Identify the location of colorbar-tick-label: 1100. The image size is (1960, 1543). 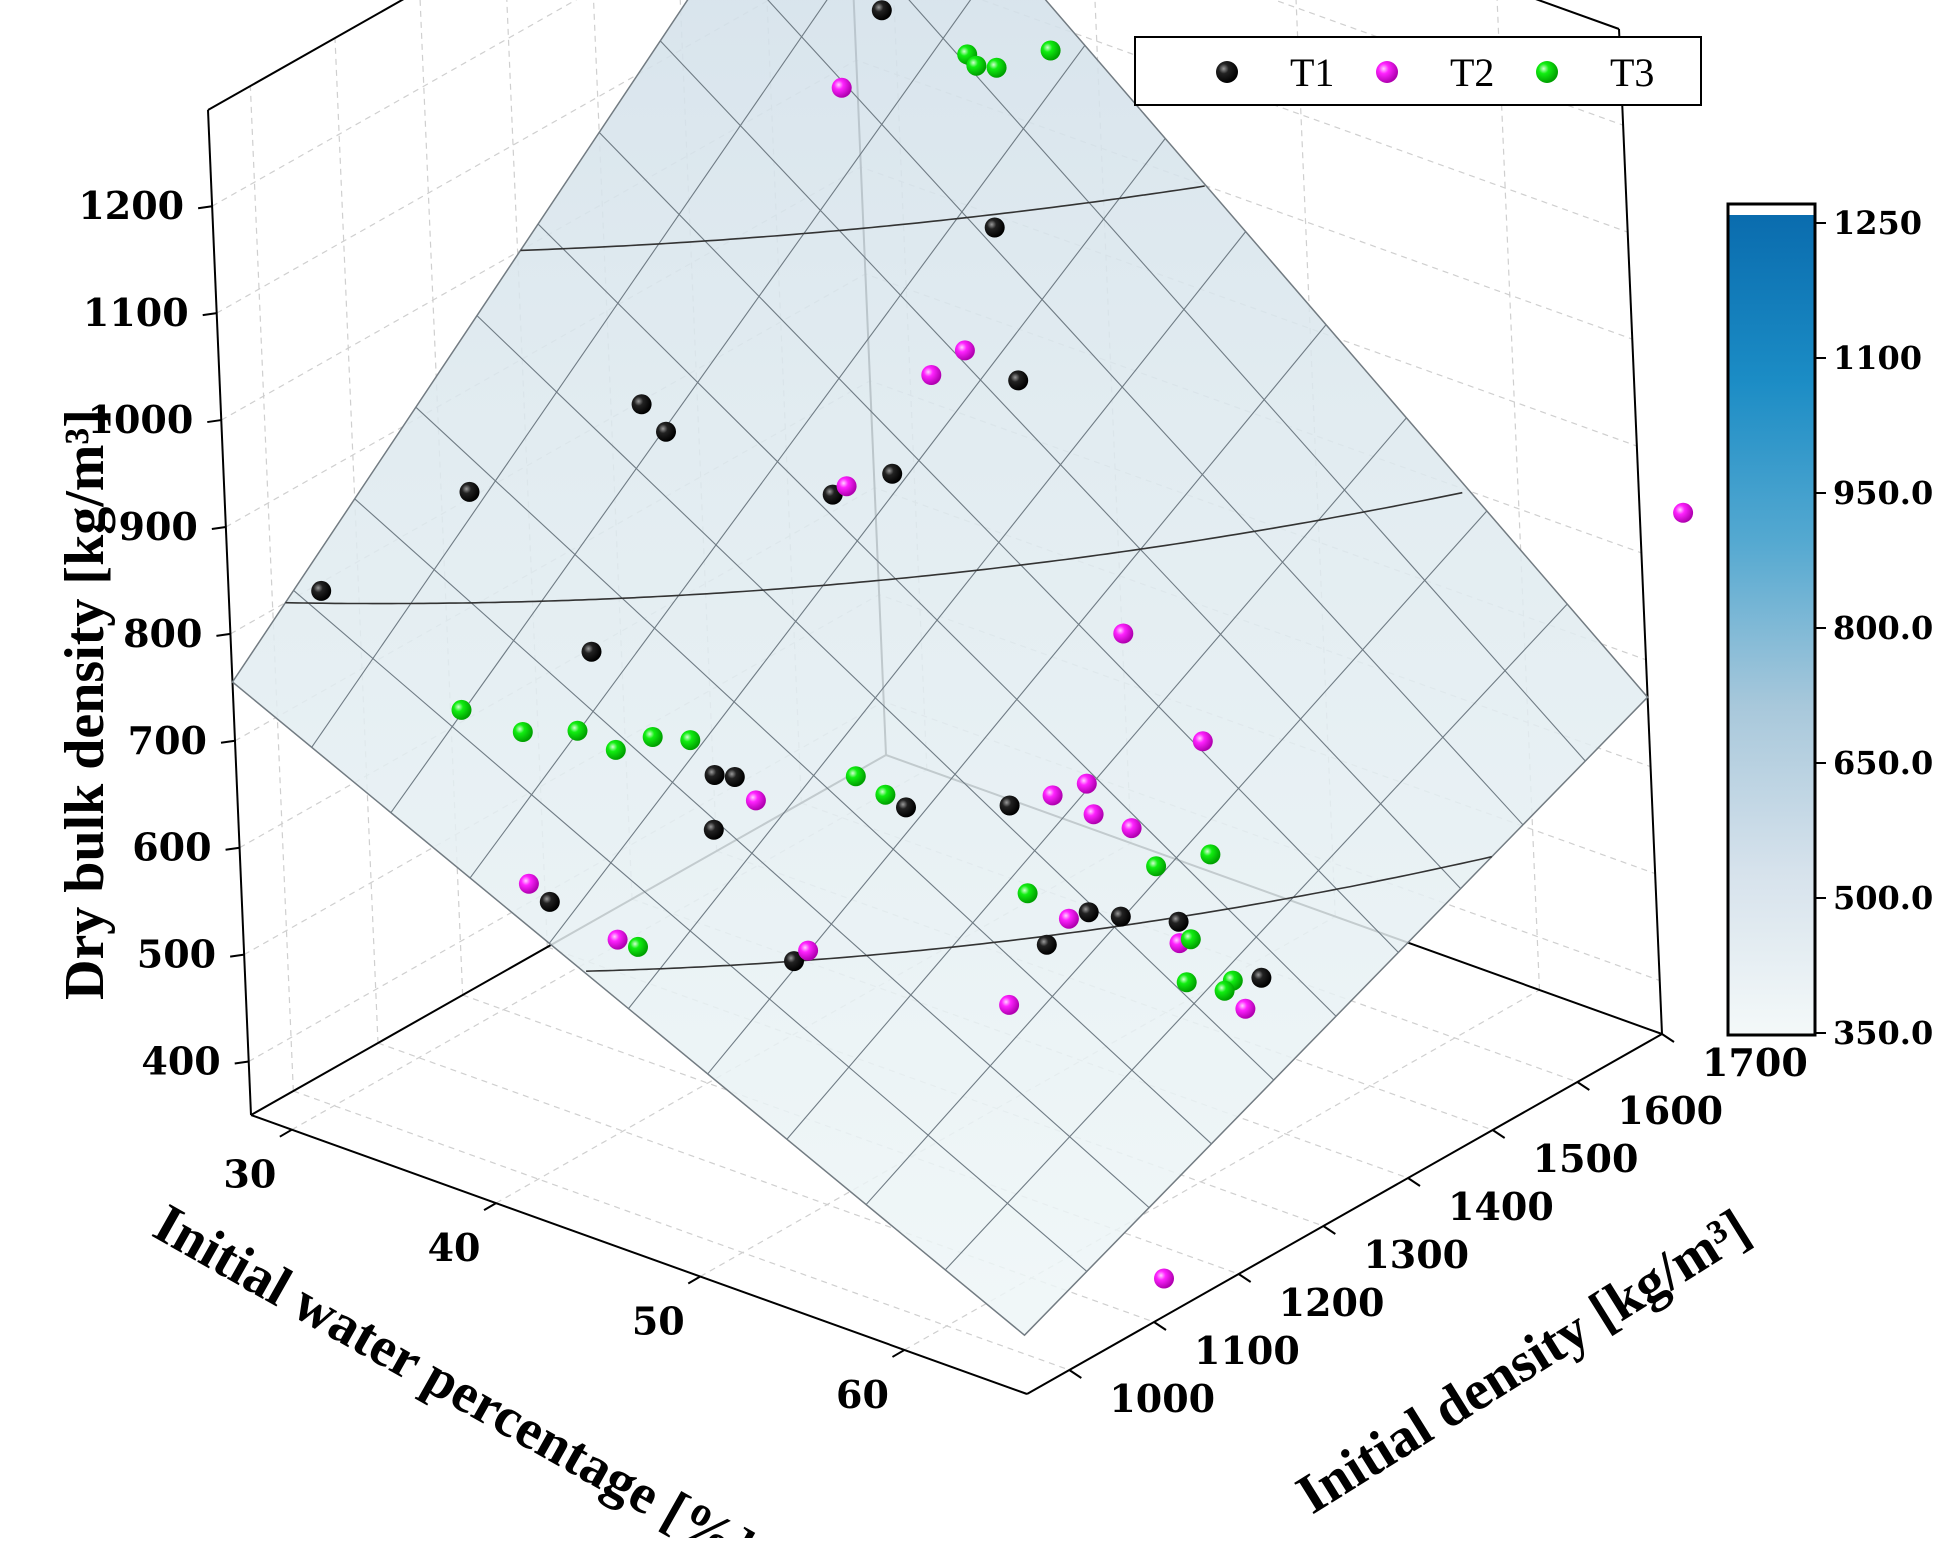
(1877, 358).